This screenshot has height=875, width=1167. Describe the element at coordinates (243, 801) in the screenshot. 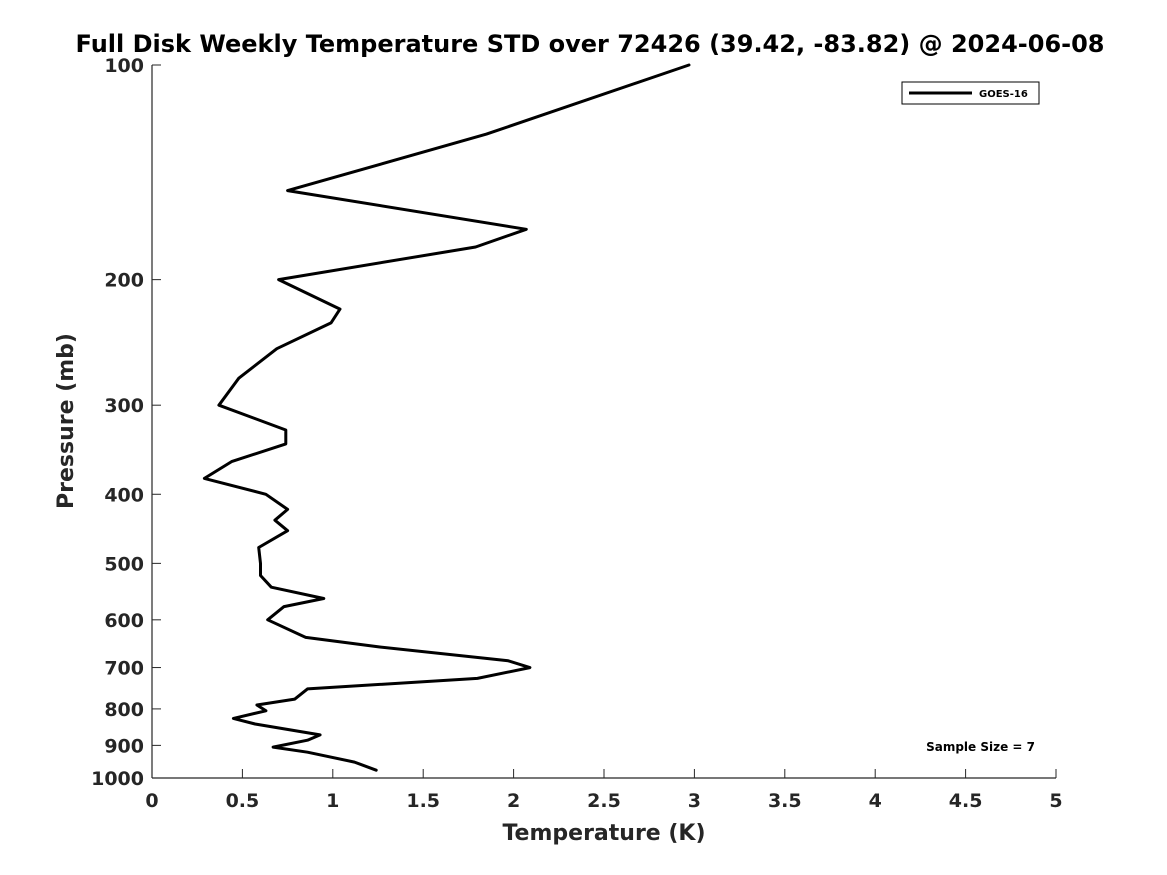

I see `x-tick-label: 0.5` at that location.